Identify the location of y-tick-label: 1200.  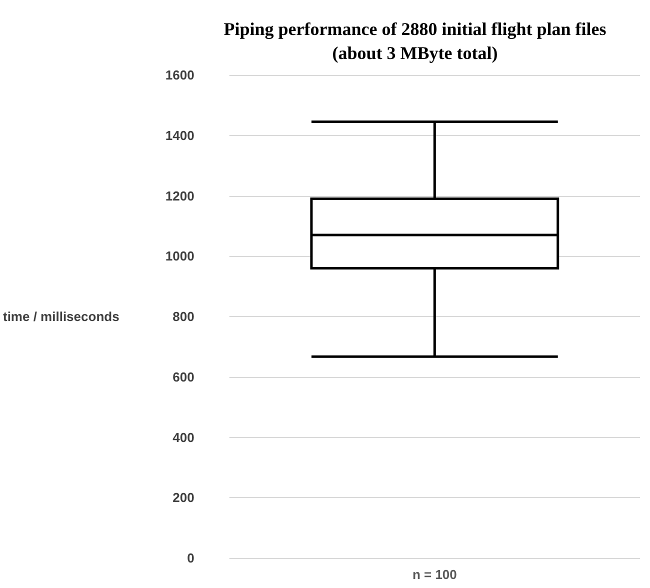
(179, 196).